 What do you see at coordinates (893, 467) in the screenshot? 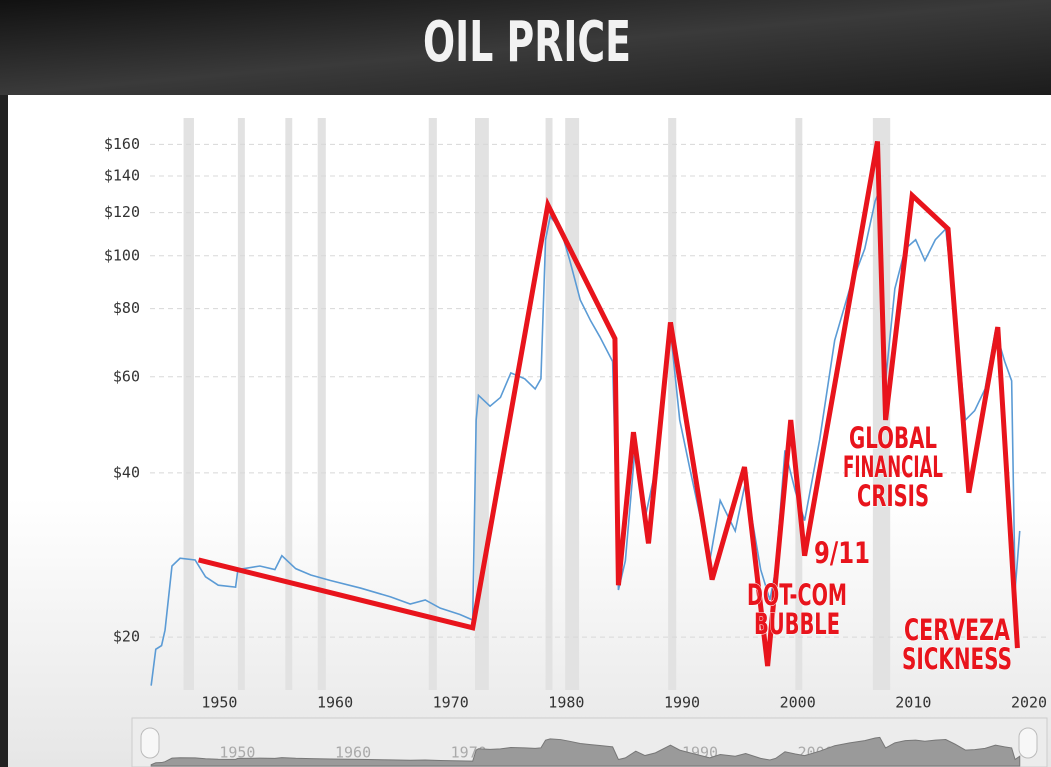
I see `annotation: FINANCIAL` at bounding box center [893, 467].